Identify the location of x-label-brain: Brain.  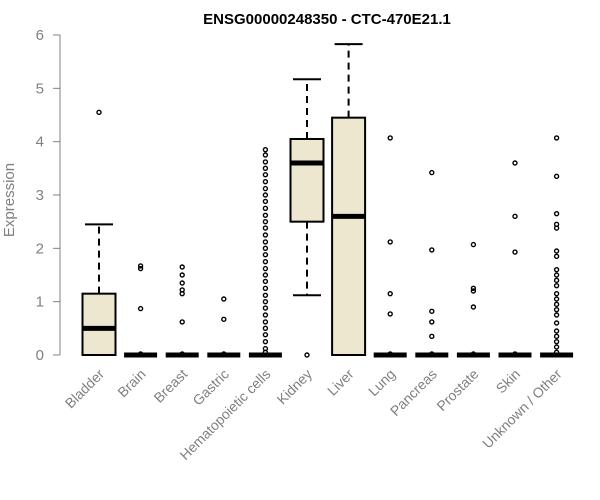
(131, 383).